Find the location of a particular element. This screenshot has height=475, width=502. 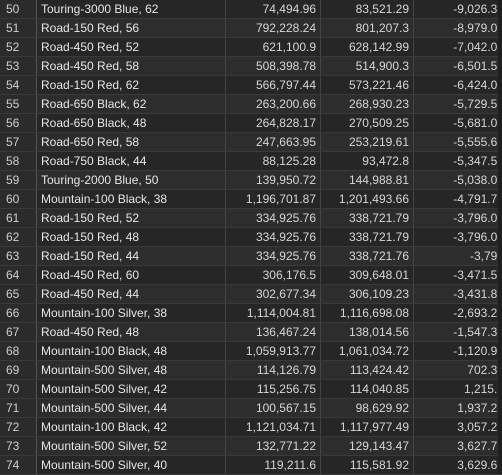

difference-cell: -1,547.32 is located at coordinates (458, 332).